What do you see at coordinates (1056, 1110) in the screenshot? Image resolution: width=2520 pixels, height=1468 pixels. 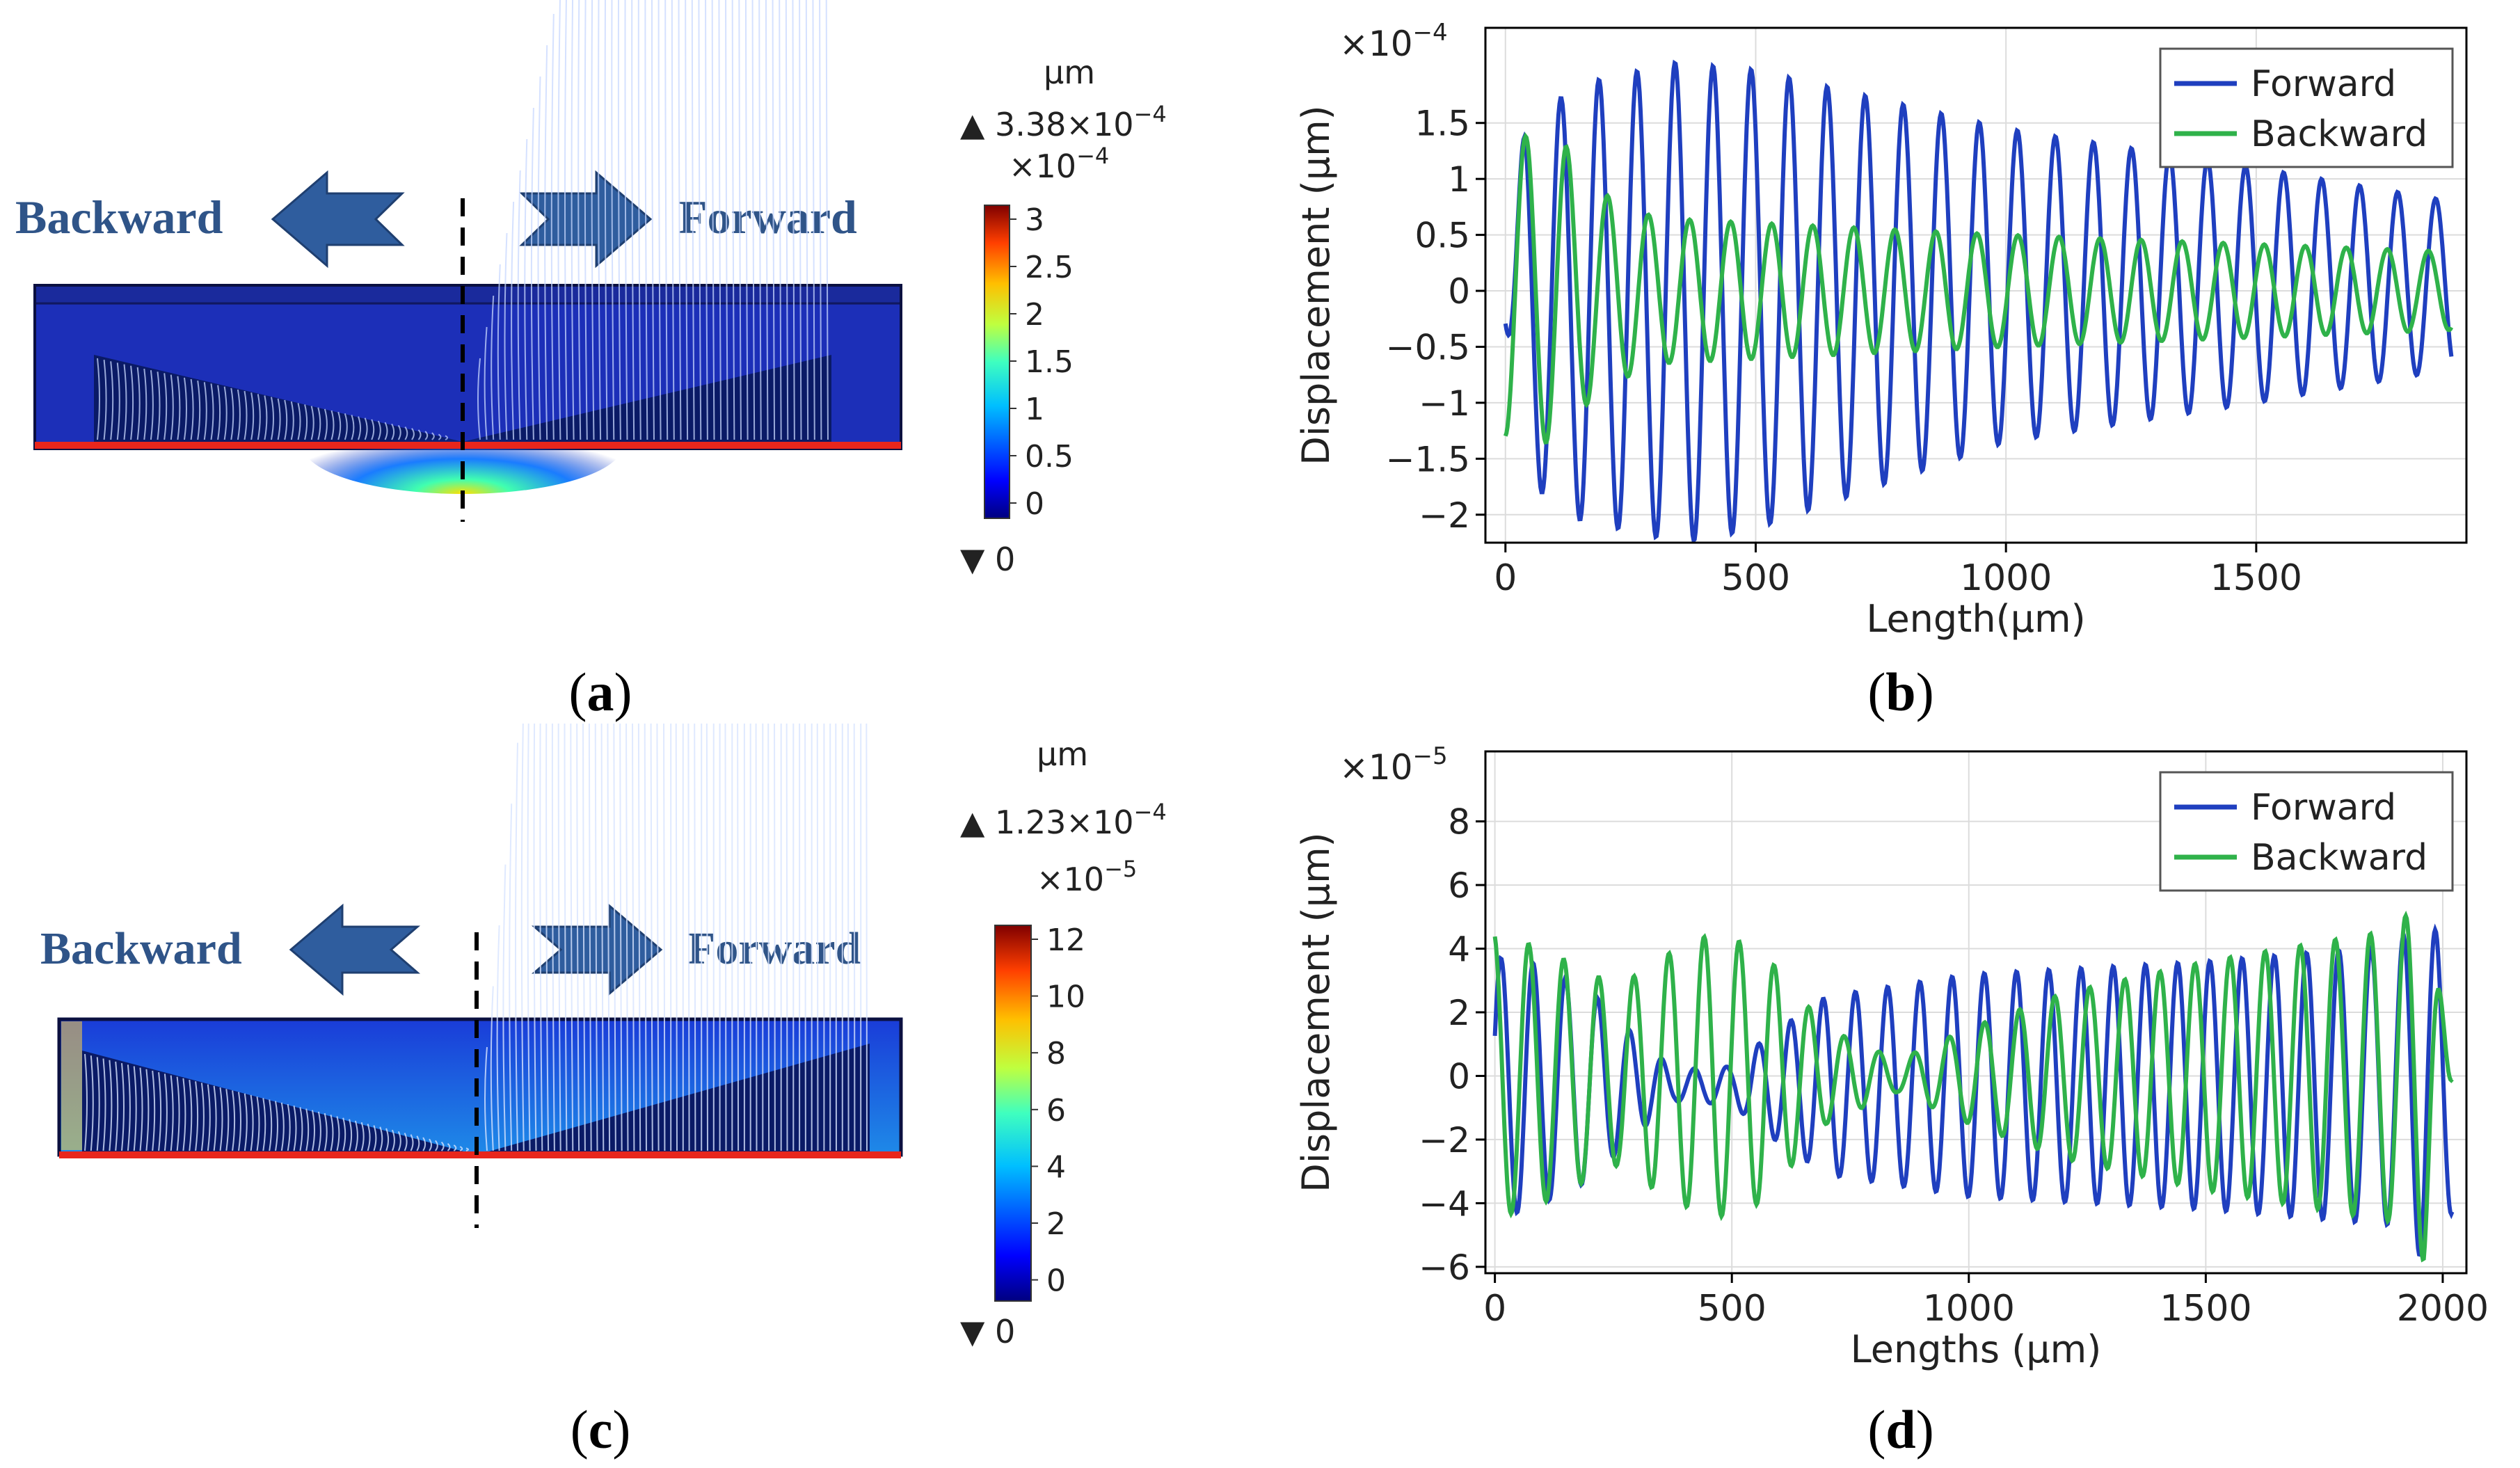 I see `colorbar-tick-label: 6` at bounding box center [1056, 1110].